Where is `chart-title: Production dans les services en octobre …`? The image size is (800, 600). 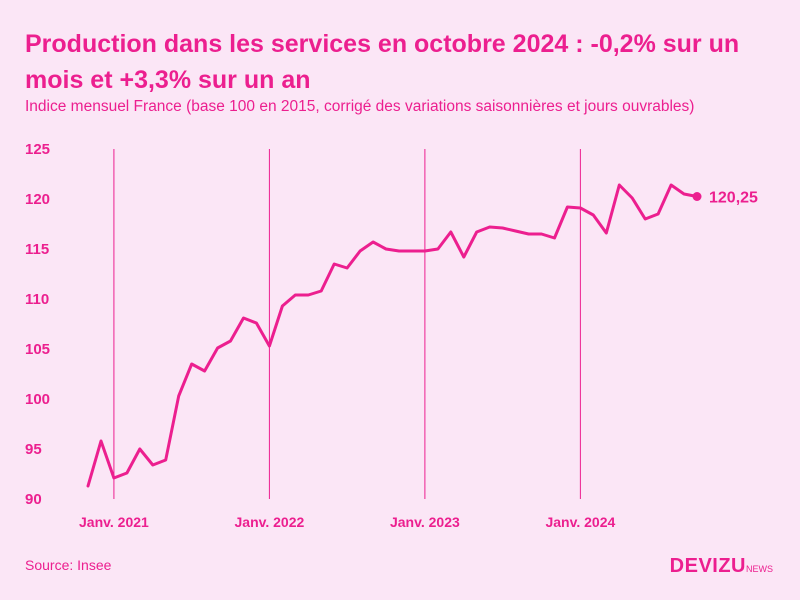 chart-title: Production dans les services en octobre … is located at coordinates (382, 62).